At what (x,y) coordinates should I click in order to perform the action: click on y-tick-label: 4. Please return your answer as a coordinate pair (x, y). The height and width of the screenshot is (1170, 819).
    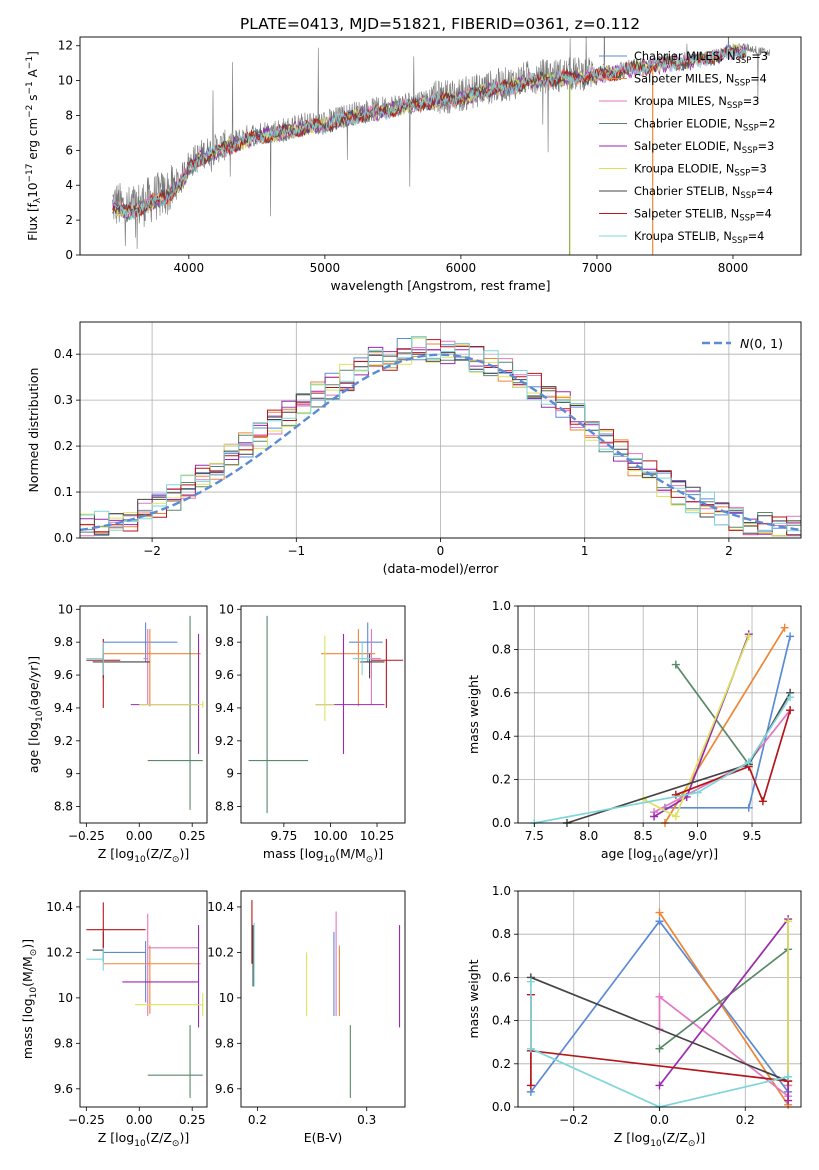
    Looking at the image, I should click on (69, 185).